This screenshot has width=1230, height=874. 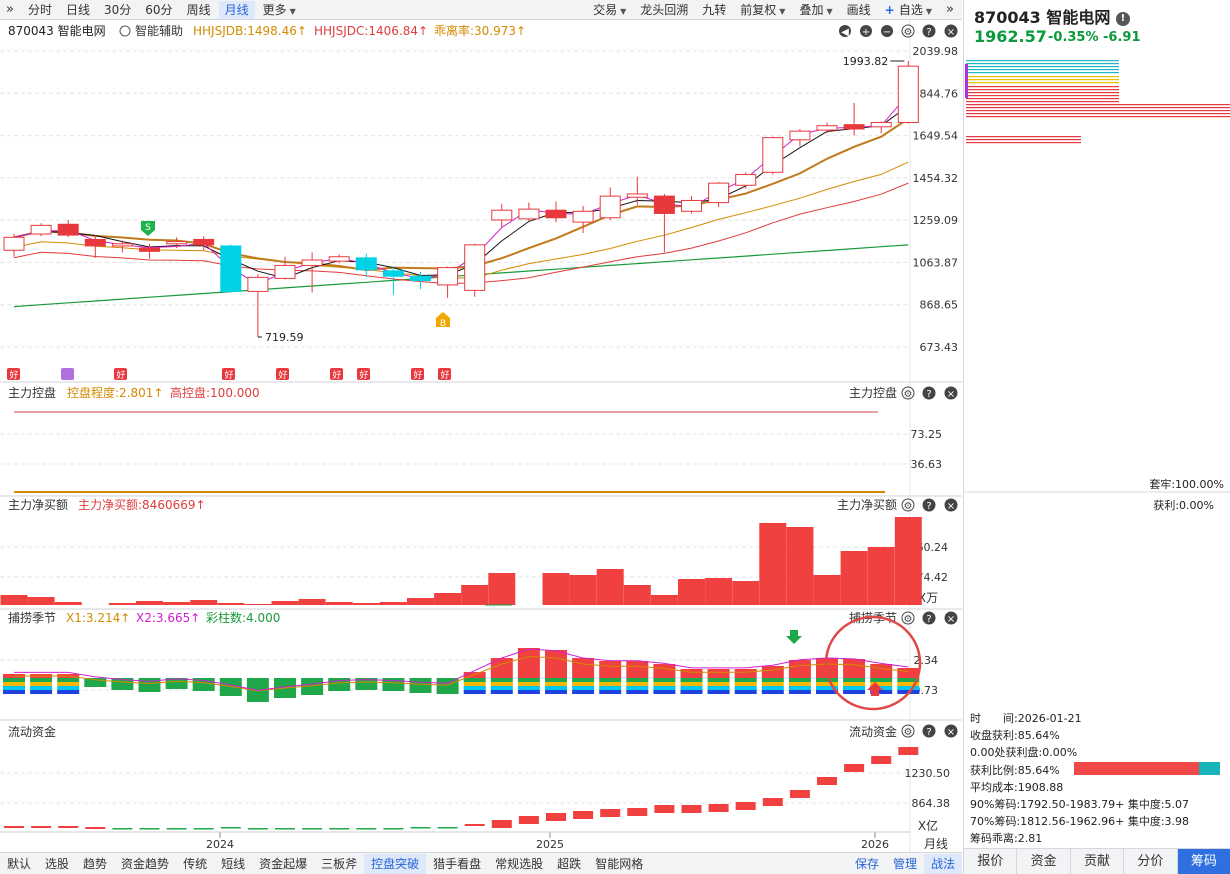 I want to click on bottom-tab-6: 资金起爆, so click(x=283, y=863).